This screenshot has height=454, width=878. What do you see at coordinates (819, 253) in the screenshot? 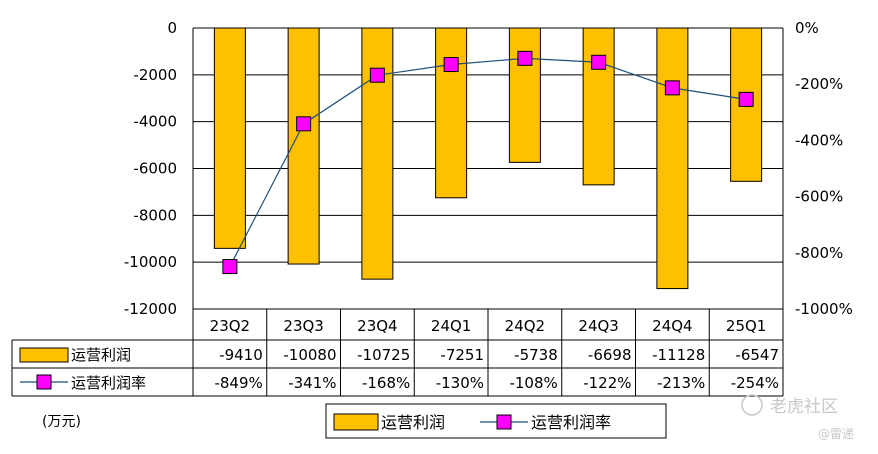
I see `y-right-tick-label: -800%` at bounding box center [819, 253].